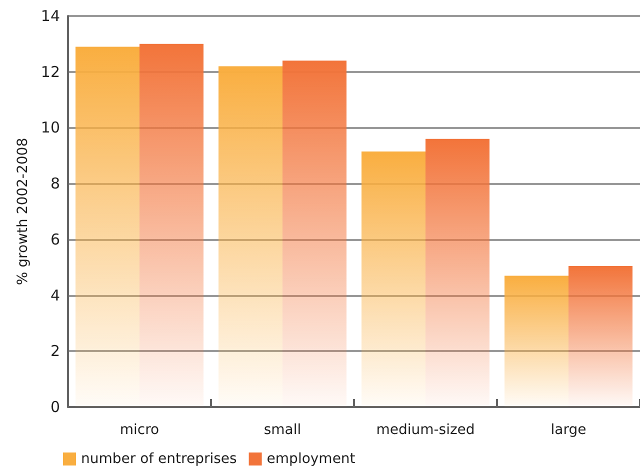 The width and height of the screenshot is (640, 473). What do you see at coordinates (568, 430) in the screenshot?
I see `x-tick-label: large` at bounding box center [568, 430].